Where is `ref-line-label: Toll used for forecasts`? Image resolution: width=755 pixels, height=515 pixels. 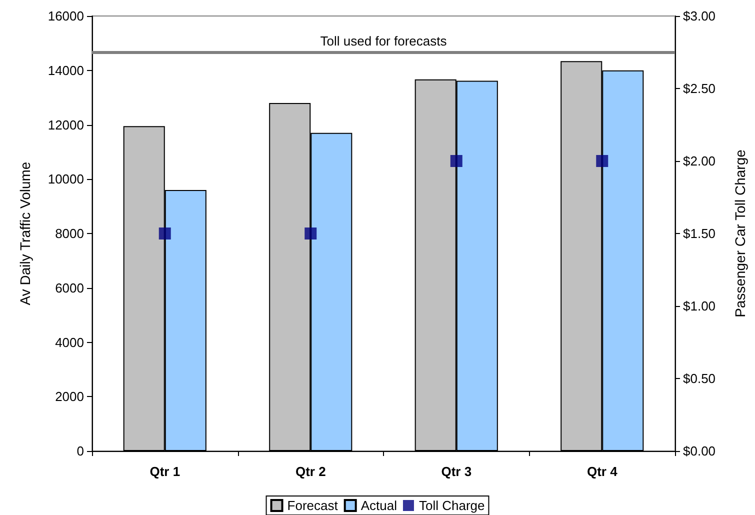 ref-line-label: Toll used for forecasts is located at coordinates (384, 40).